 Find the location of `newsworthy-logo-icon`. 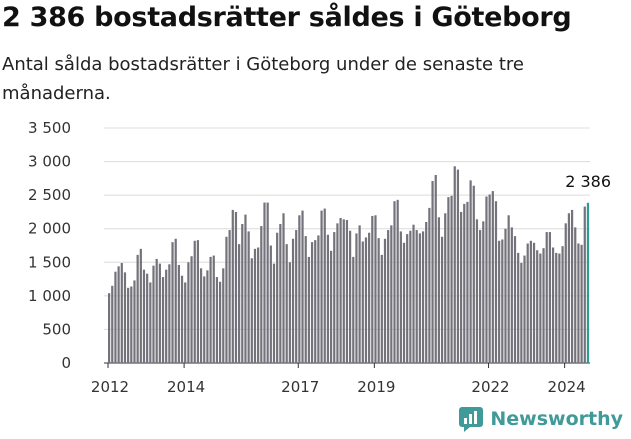

newsworthy-logo-icon is located at coordinates (471, 419).